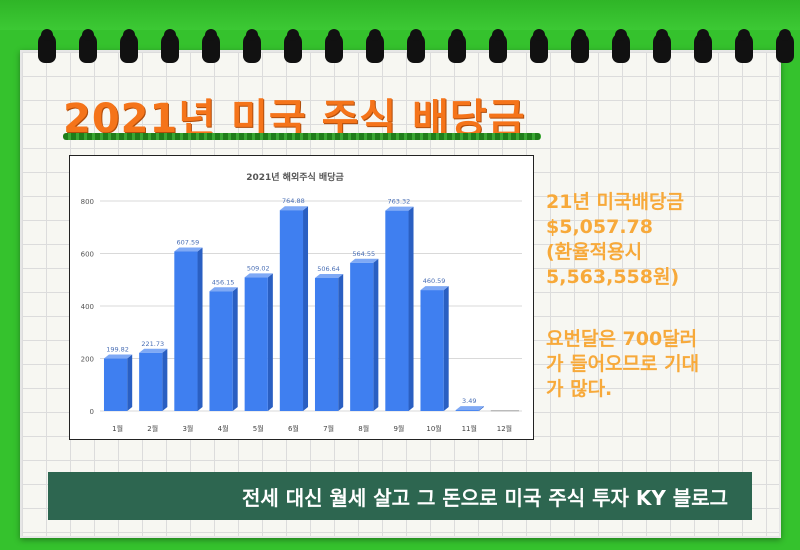  Describe the element at coordinates (615, 240) in the screenshot. I see `total-dividend-note: 21년 미국배당금 $5,057.78 (환율적용시 5,563,558원)` at that location.